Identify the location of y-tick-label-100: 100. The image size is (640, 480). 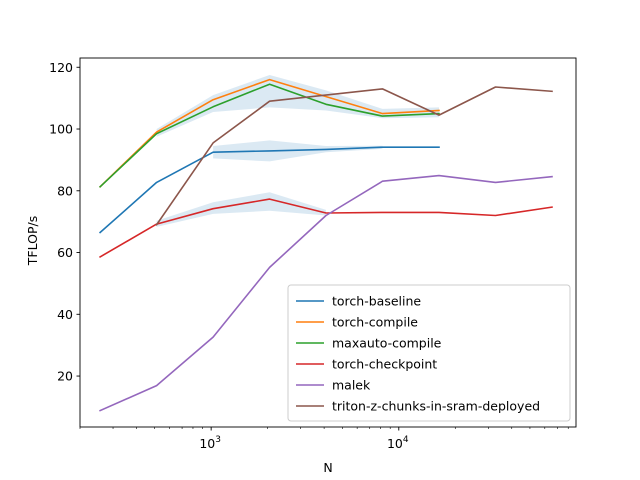
(61, 129).